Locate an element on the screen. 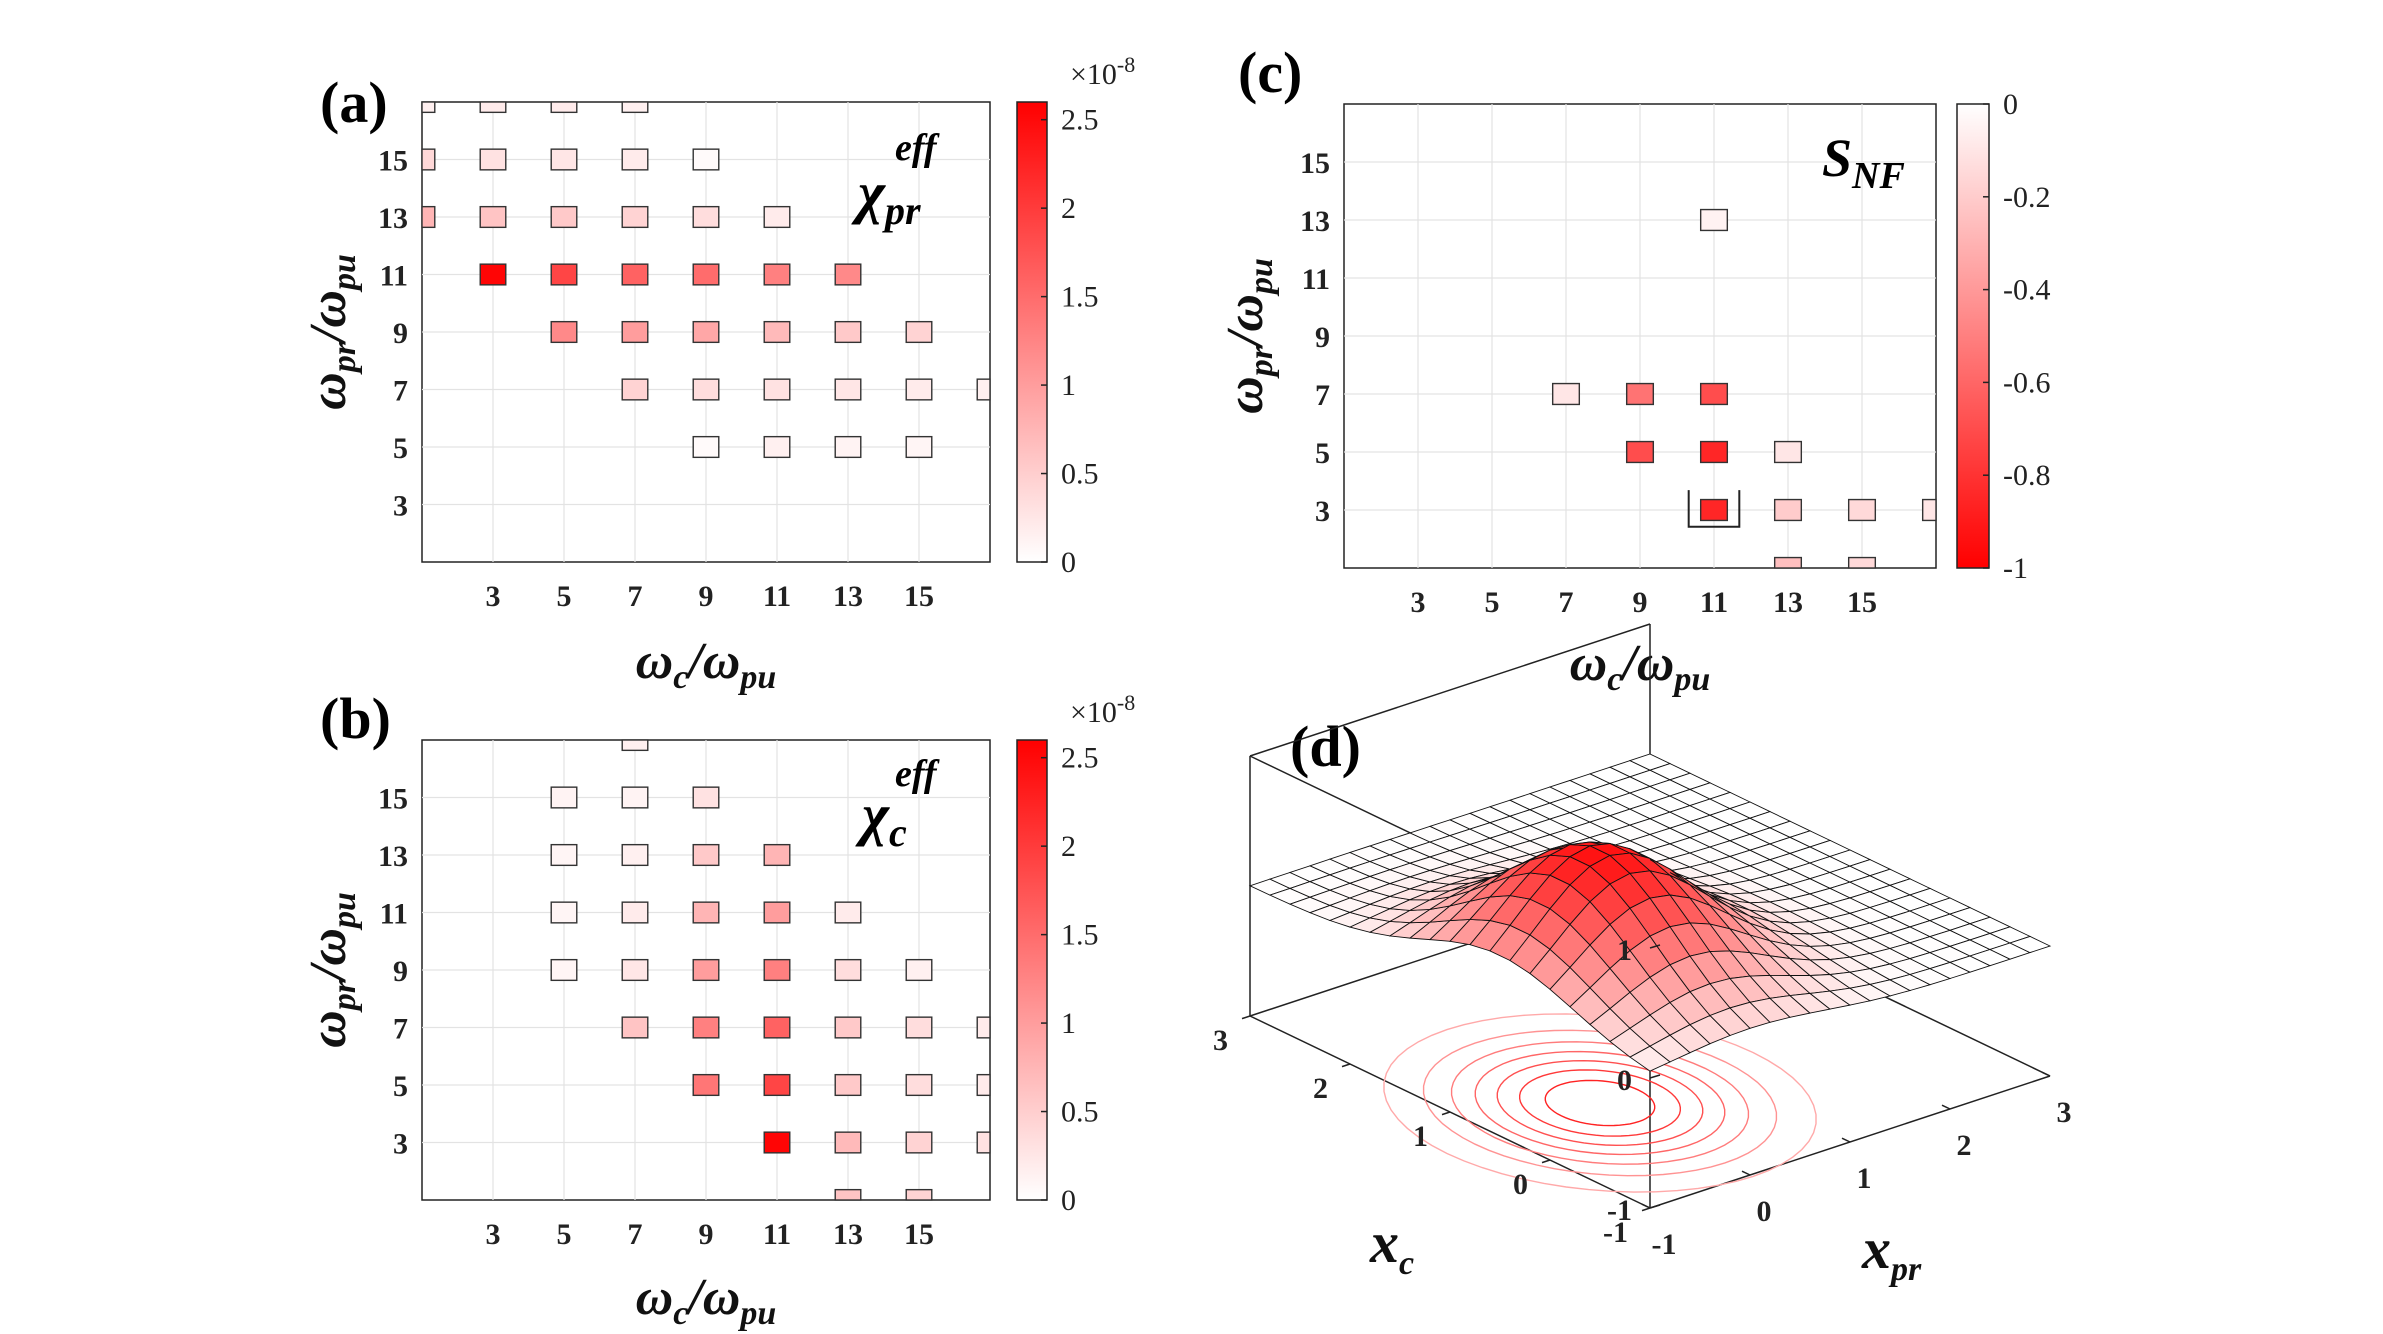  panel-a-cells is located at coordinates (706, 280).